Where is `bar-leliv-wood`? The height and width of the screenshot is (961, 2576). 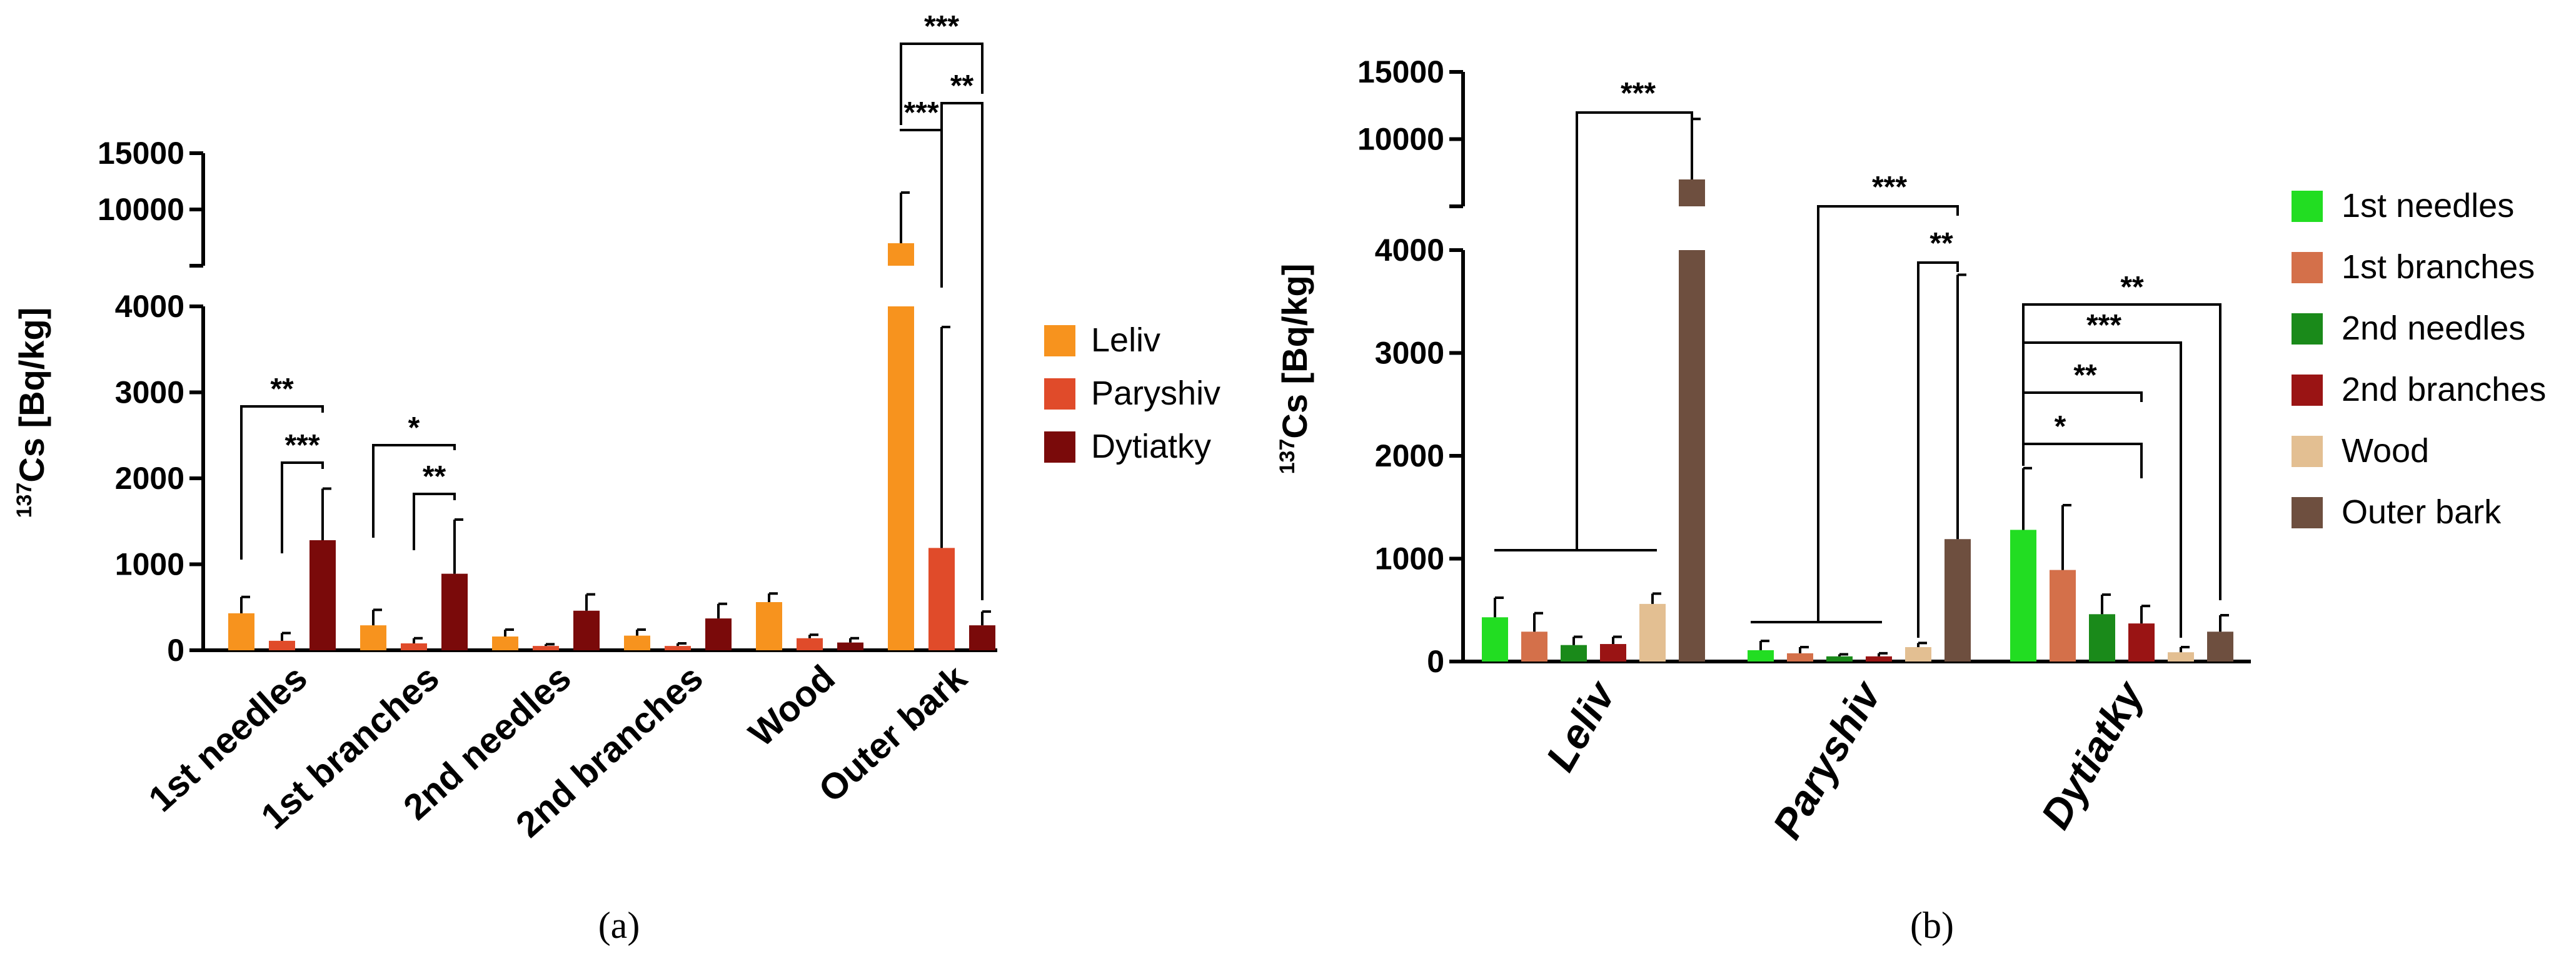
bar-leliv-wood is located at coordinates (769, 626).